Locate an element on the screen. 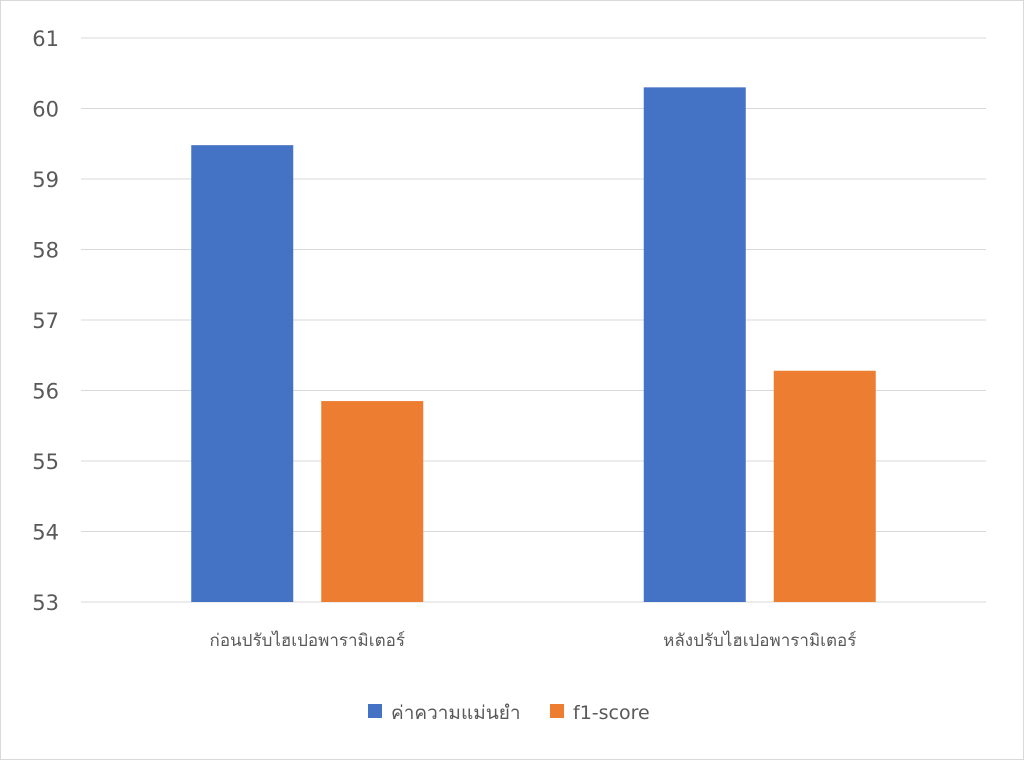  legend: ค่าความแม่นยำ f1-score is located at coordinates (509, 713).